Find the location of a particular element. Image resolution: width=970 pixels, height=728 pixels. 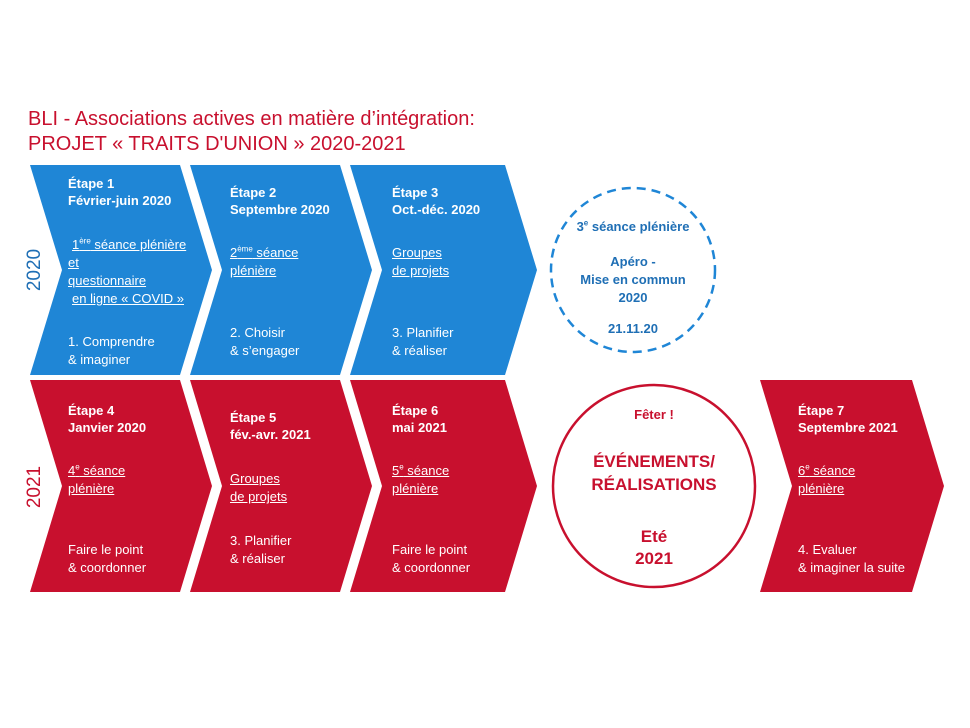

step-2-action-line1: 2. Choisir is located at coordinates (257, 332).